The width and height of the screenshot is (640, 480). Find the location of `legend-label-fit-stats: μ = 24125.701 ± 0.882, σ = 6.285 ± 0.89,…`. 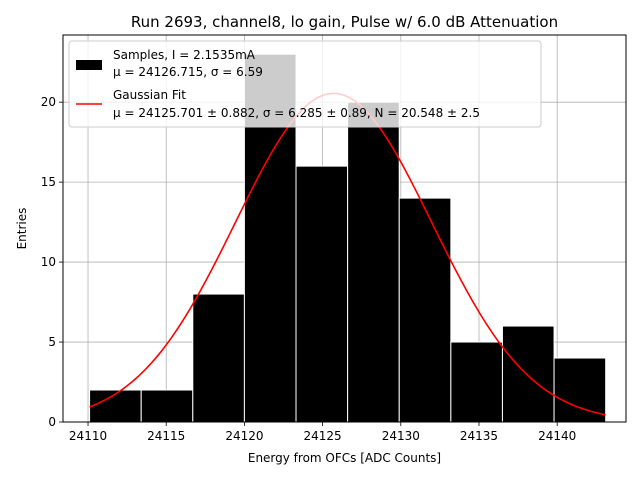

legend-label-fit-stats: μ = 24125.701 ± 0.882, σ = 6.285 ± 0.89,… is located at coordinates (296, 113).